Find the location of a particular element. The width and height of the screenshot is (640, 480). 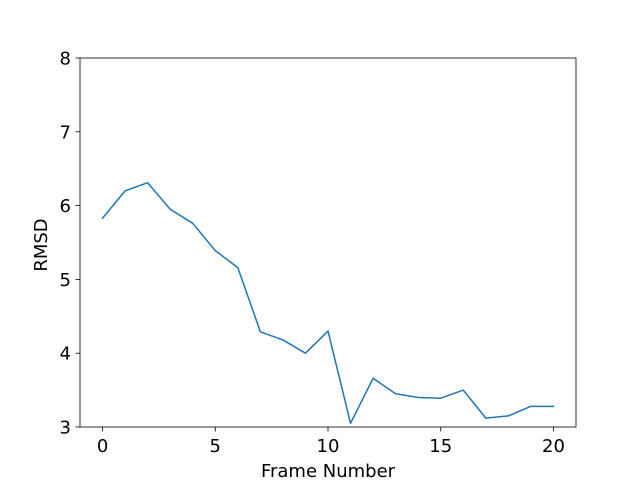

y-axis-label: RMSD is located at coordinates (41, 244).